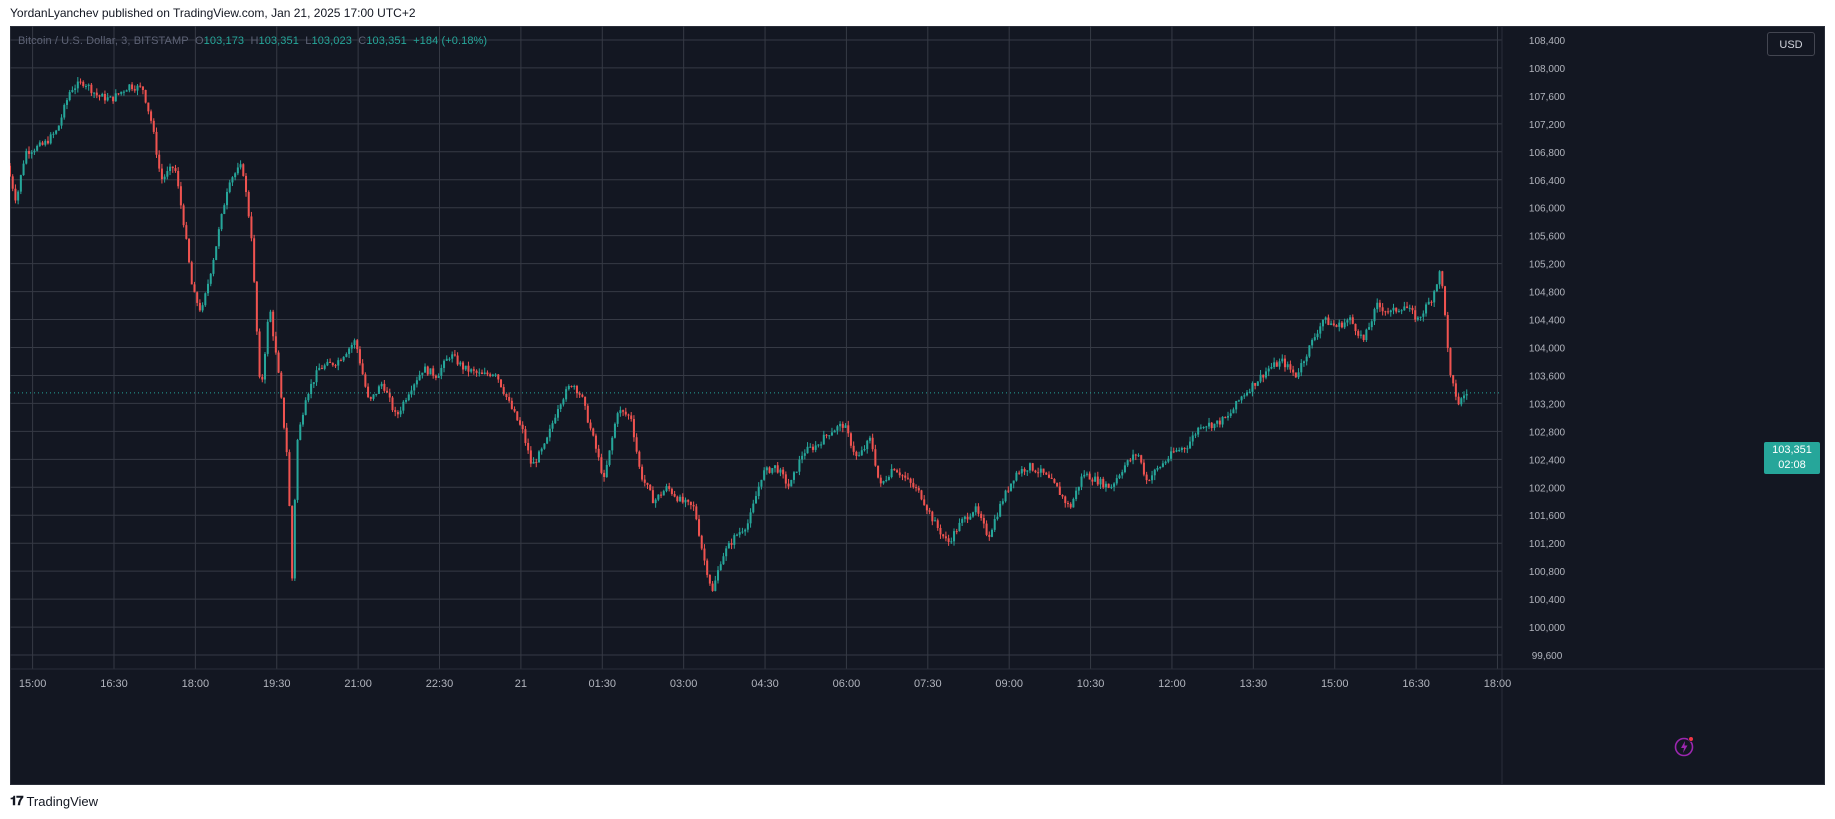 The image size is (1835, 819). I want to click on currency-button: USD, so click(1791, 44).